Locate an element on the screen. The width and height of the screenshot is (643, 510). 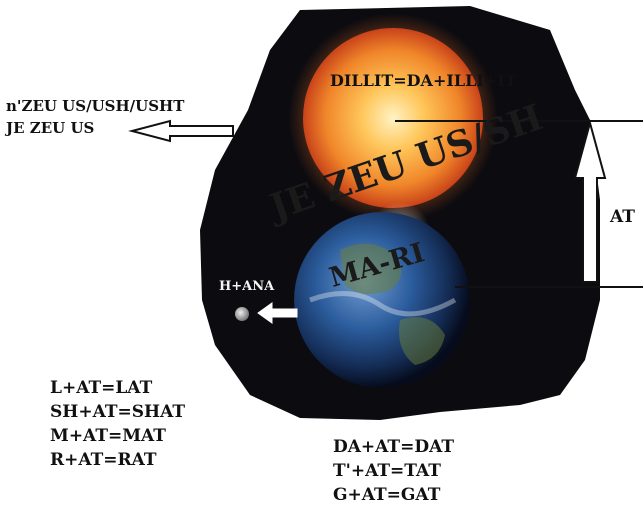
left-note-line1: n'ZEU US/USH/USHT is located at coordinates (95, 106).